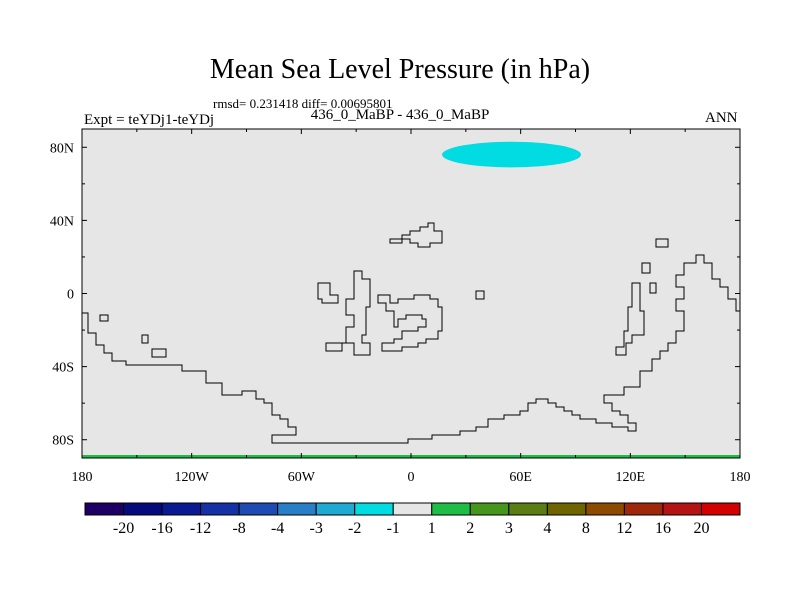 The image size is (800, 600). Describe the element at coordinates (400, 69) in the screenshot. I see `chart-title: Mean Sea Level Pressure (in hPa)` at that location.